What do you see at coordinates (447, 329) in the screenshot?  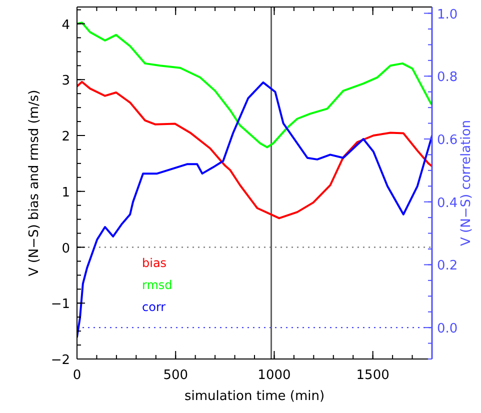 I see `y2-tick-label: 0.0` at bounding box center [447, 329].